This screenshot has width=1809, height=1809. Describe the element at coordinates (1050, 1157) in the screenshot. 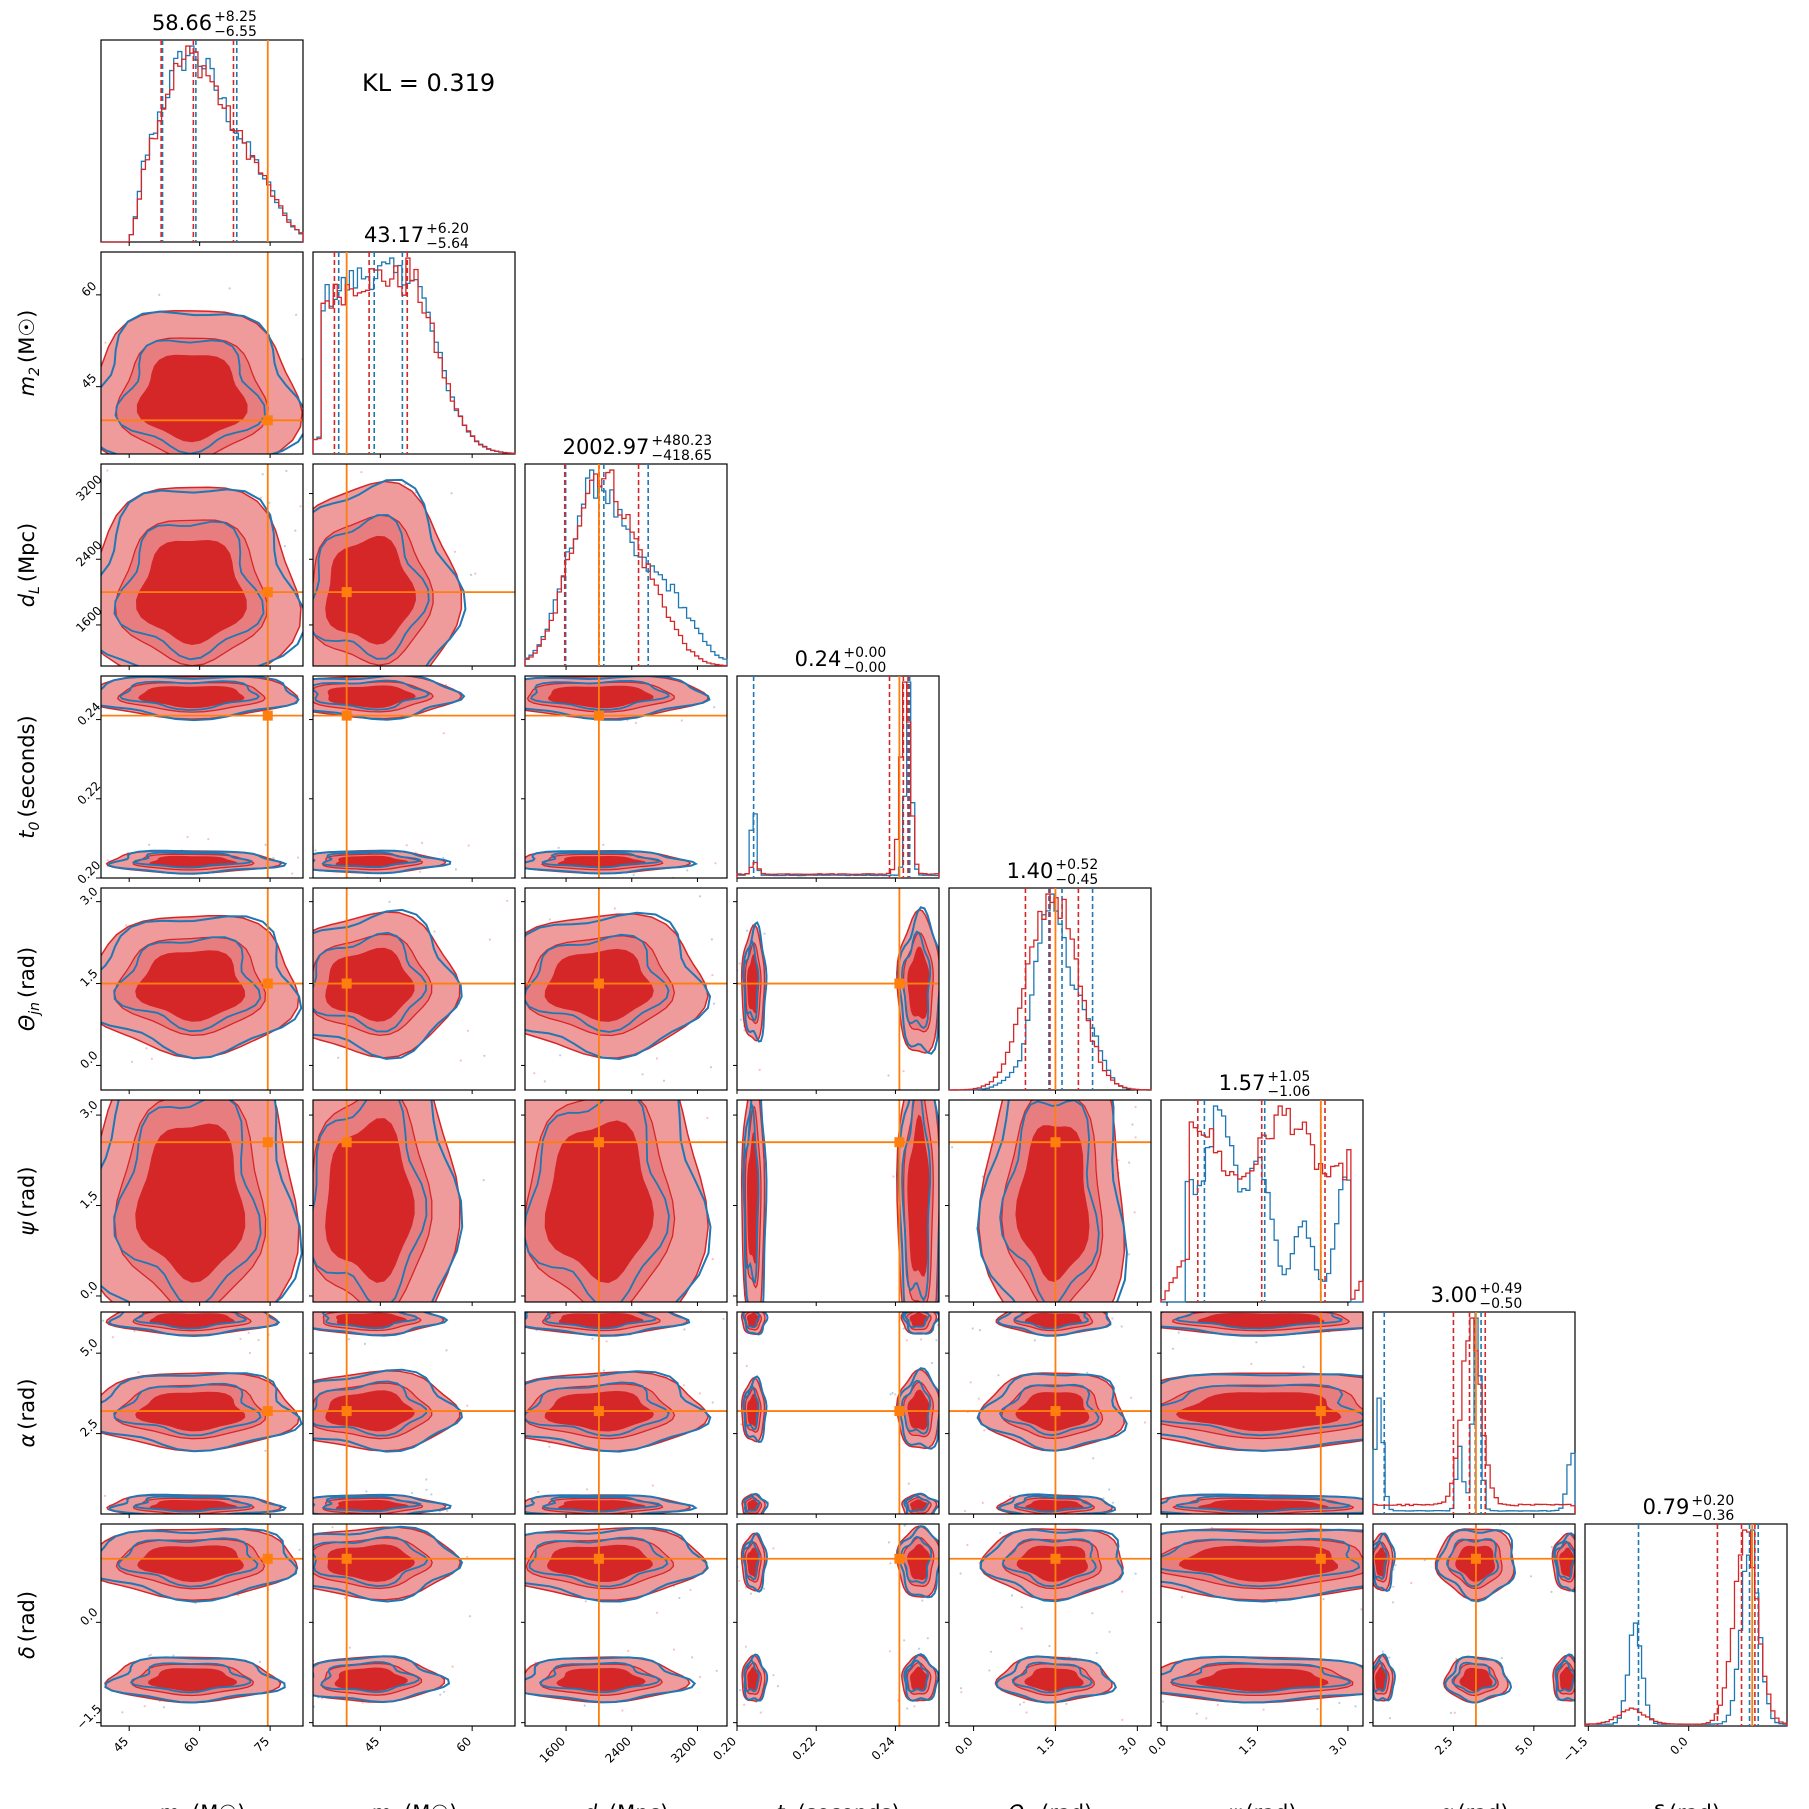

I see `contour-panel-theta_jn-psi` at that location.